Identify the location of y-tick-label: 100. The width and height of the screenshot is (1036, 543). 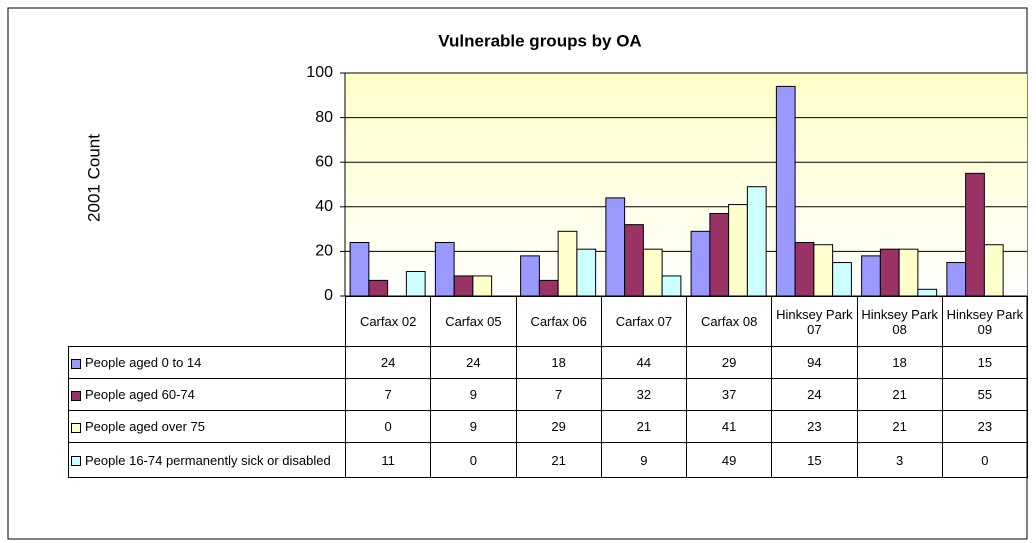
(319, 72).